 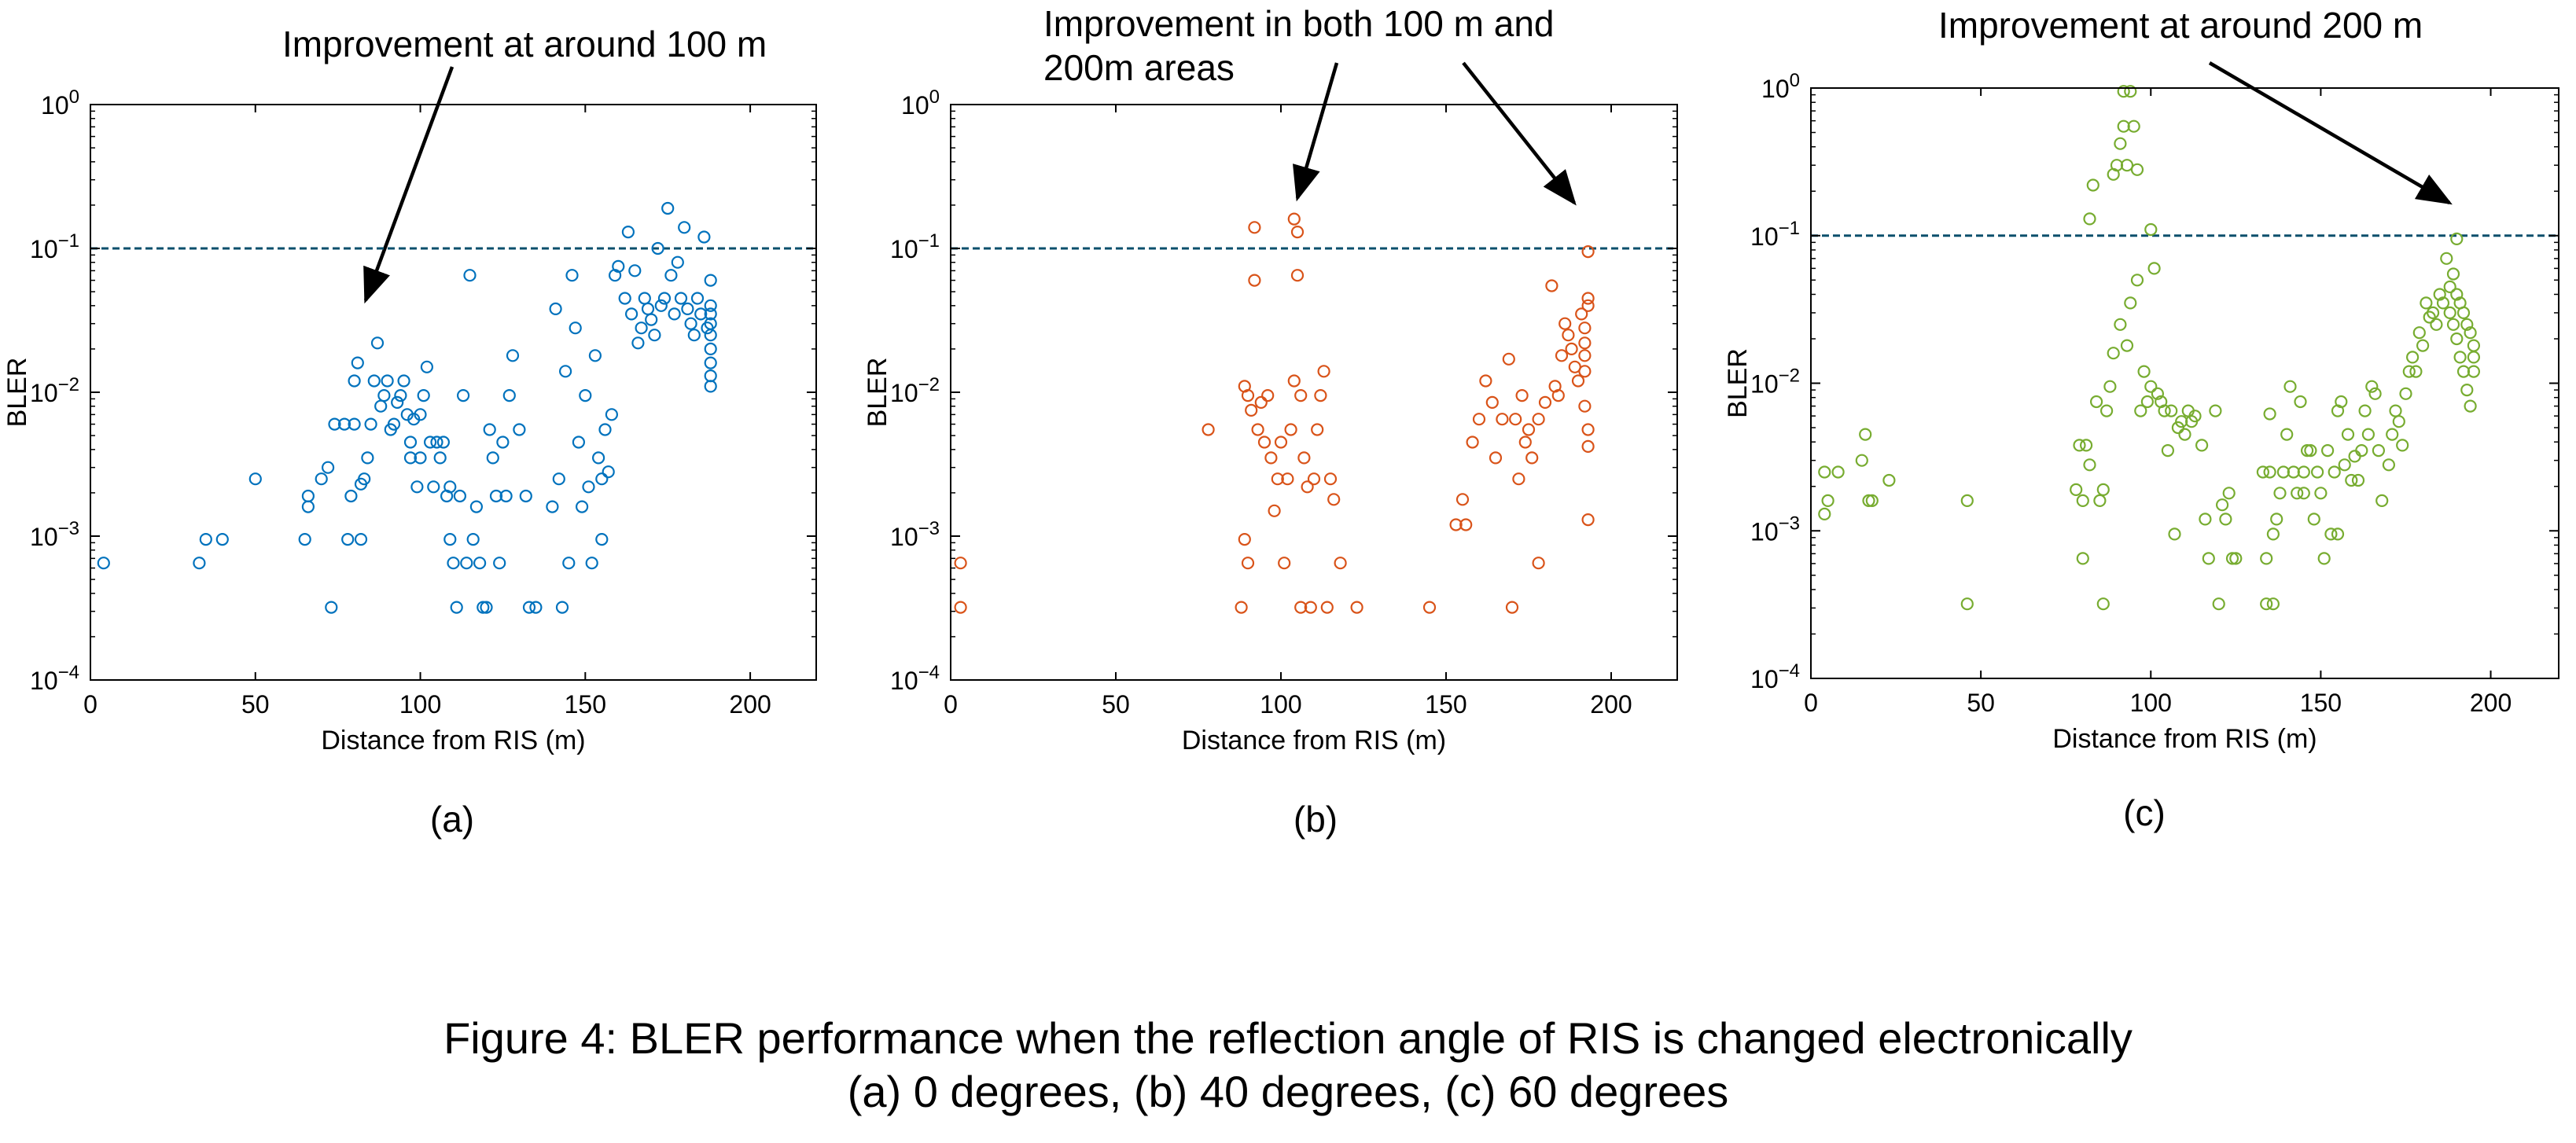 I want to click on y-tick-label-a: 10⁻¹, so click(x=54, y=247).